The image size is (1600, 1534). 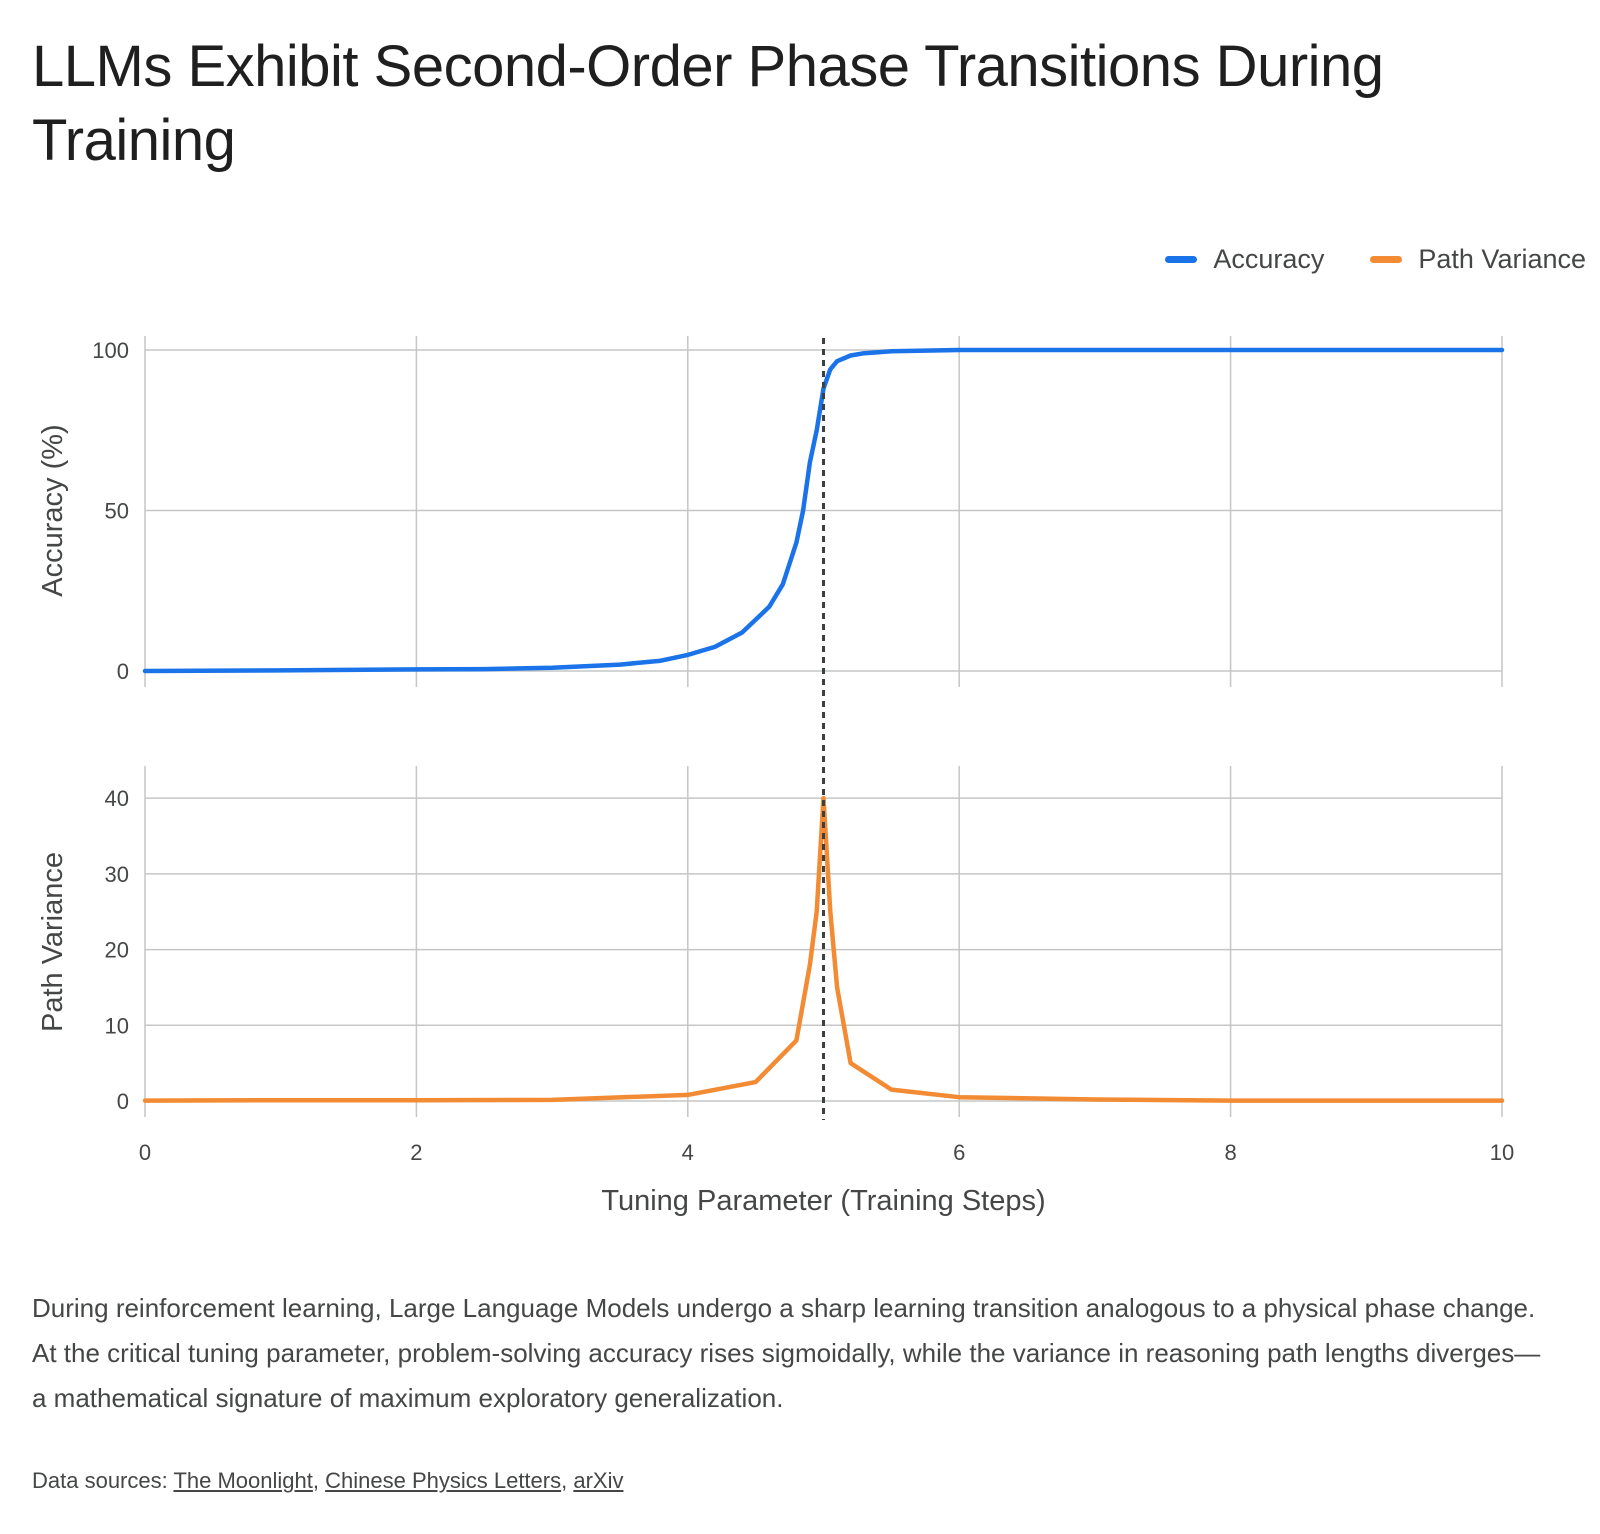 I want to click on source-link-chinese-physics-letters: Chinese Physics Letters, so click(x=443, y=1480).